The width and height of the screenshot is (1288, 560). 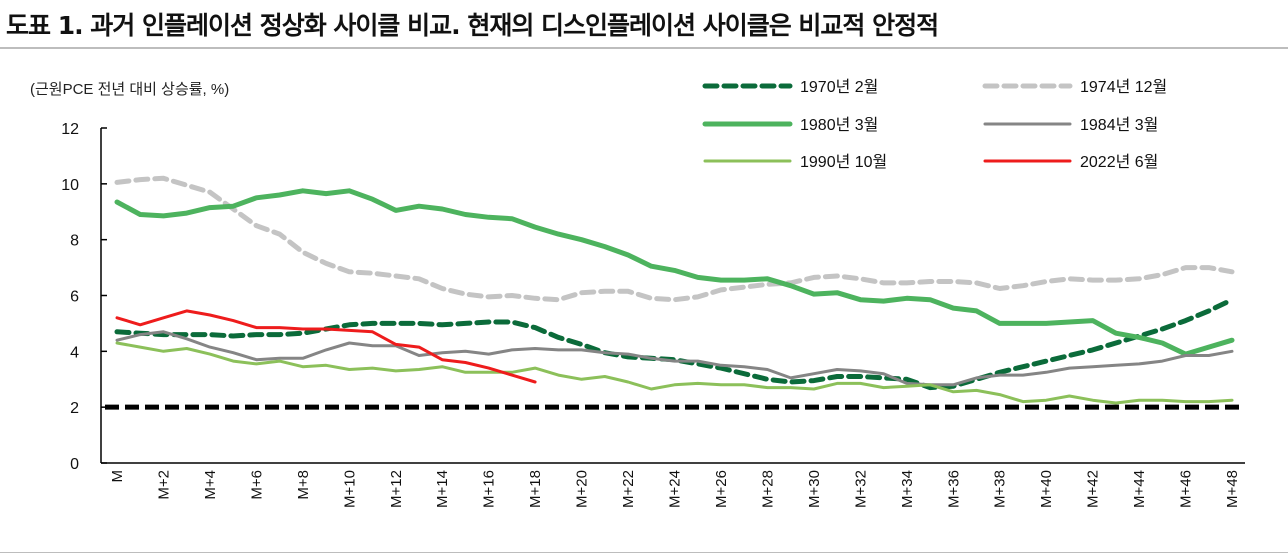 What do you see at coordinates (843, 162) in the screenshot?
I see `legend-label: 1990년 10월` at bounding box center [843, 162].